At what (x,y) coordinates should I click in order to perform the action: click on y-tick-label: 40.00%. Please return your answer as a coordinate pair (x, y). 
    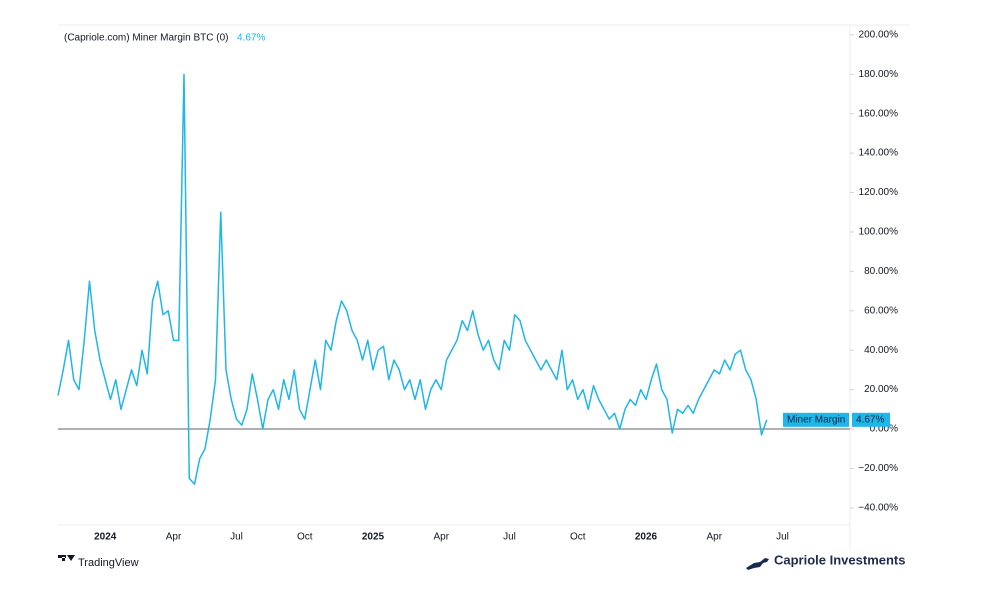
    Looking at the image, I should click on (881, 350).